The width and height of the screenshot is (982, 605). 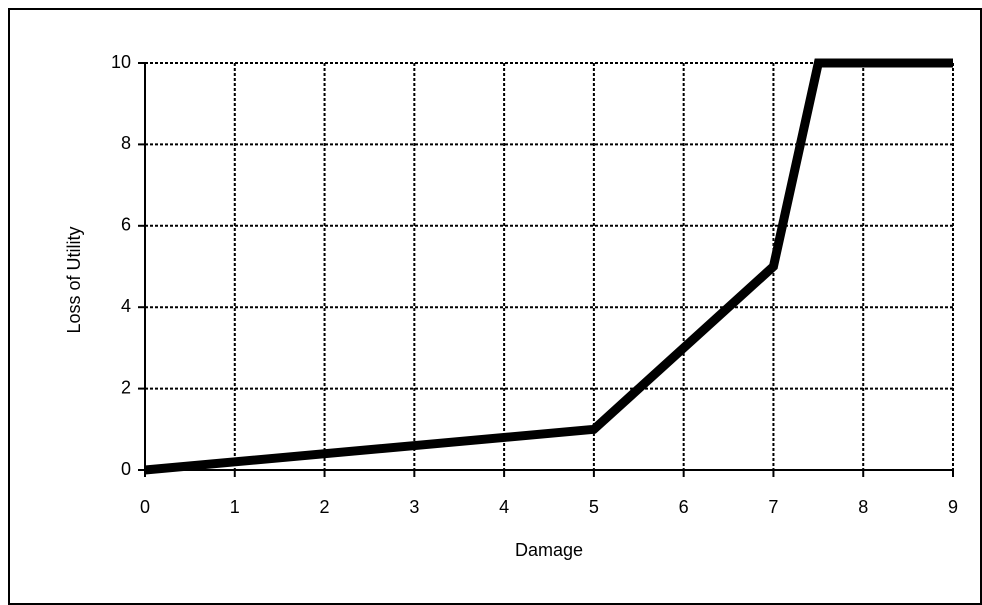 I want to click on x-tick-label: 7, so click(x=773, y=507).